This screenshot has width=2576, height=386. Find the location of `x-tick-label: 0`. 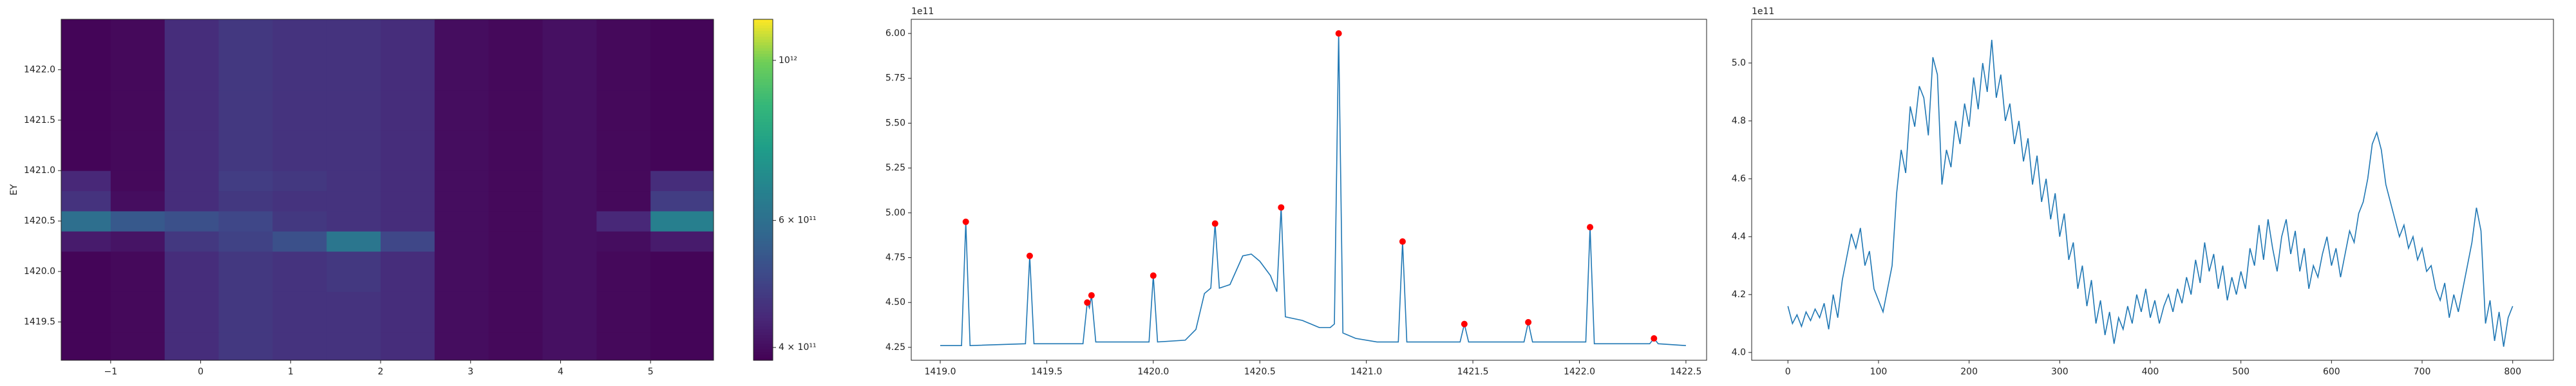

x-tick-label: 0 is located at coordinates (201, 372).